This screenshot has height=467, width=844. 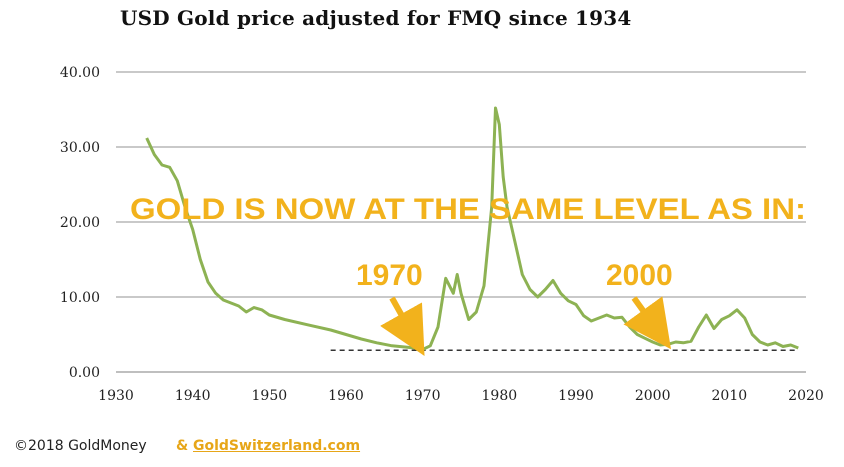 What do you see at coordinates (806, 396) in the screenshot?
I see `x-tick-label: 2020` at bounding box center [806, 396].